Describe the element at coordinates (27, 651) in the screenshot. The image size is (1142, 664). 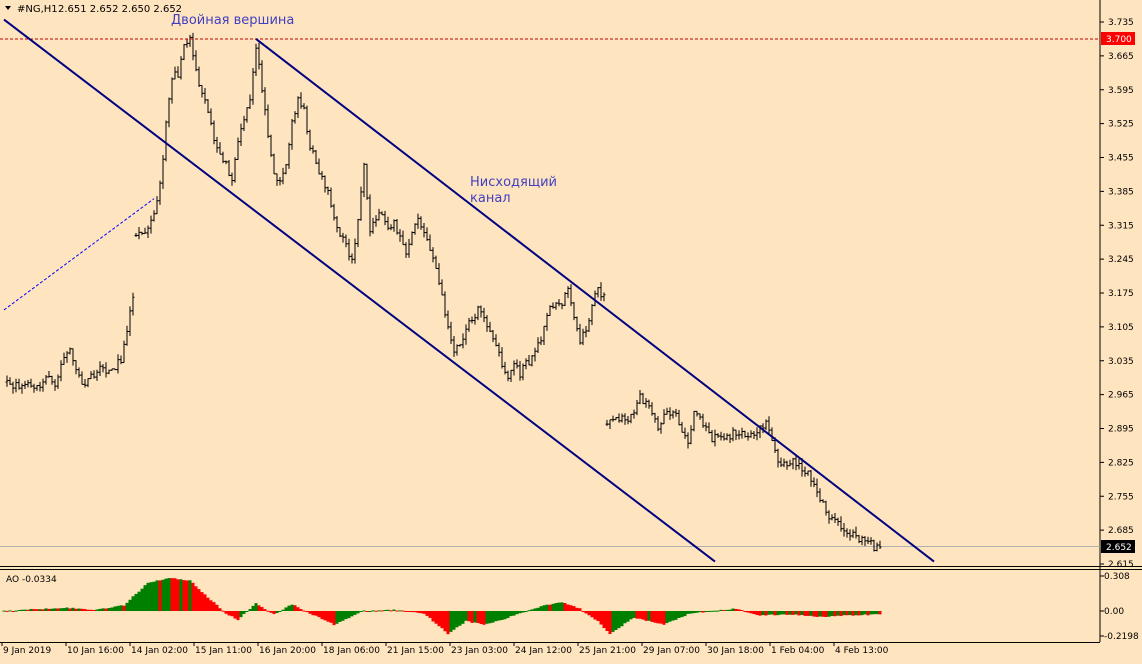
I see `time-tick-label: 9 Jan 2019` at that location.